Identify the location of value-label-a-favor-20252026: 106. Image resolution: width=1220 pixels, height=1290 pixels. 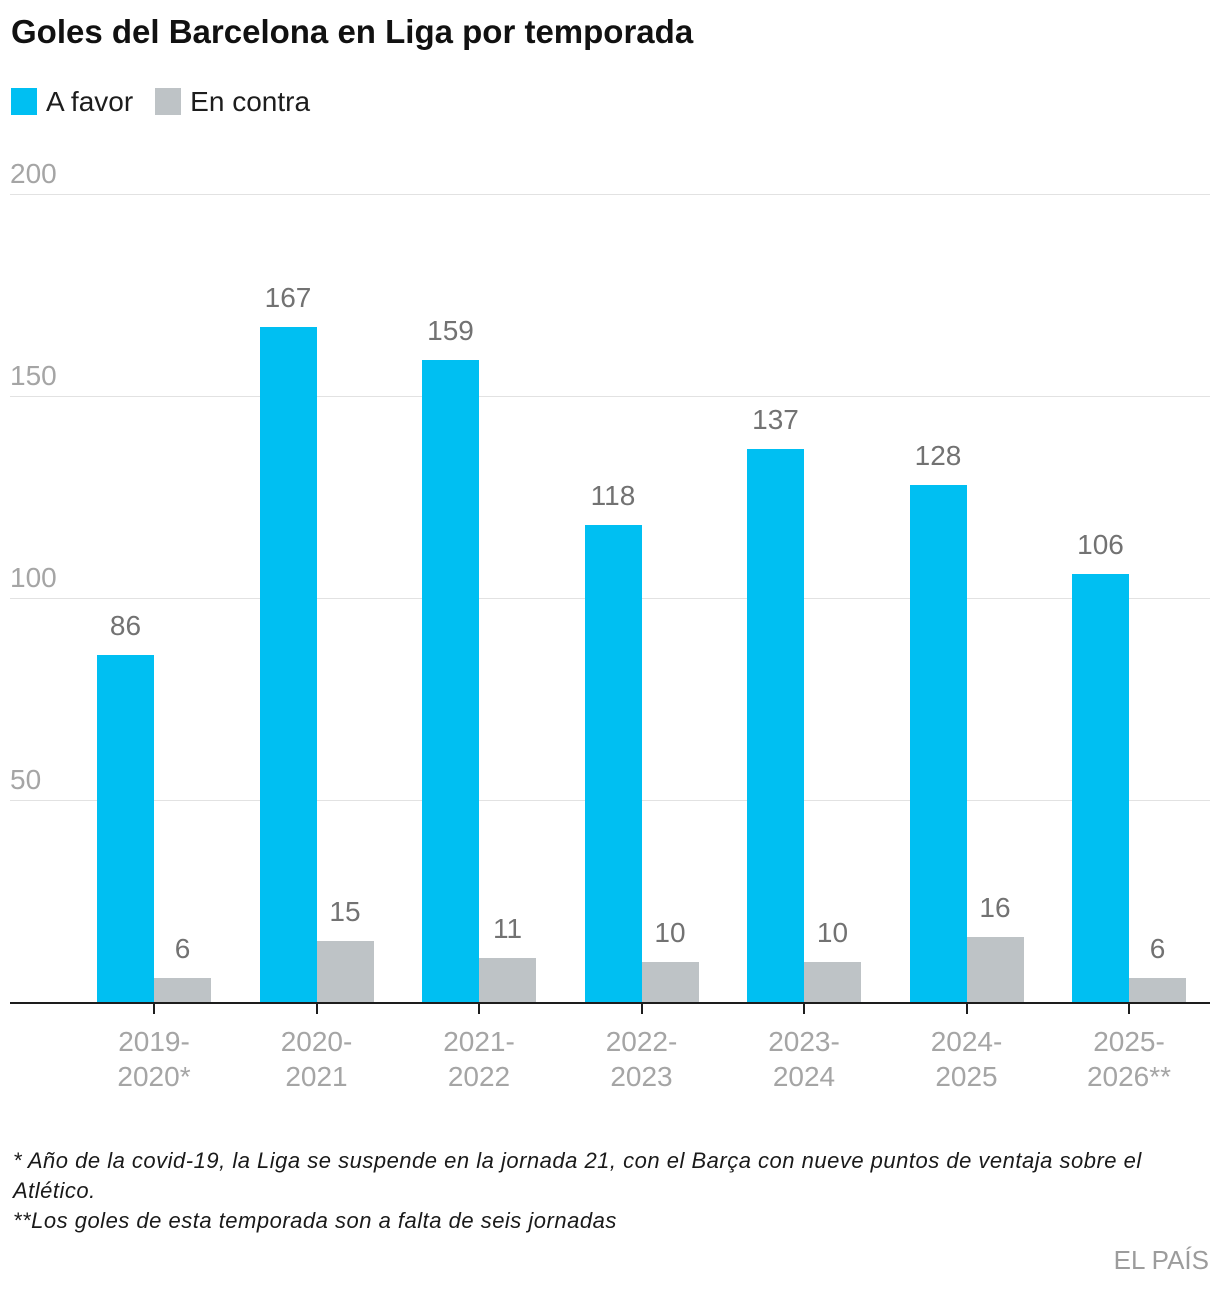
(1100, 544).